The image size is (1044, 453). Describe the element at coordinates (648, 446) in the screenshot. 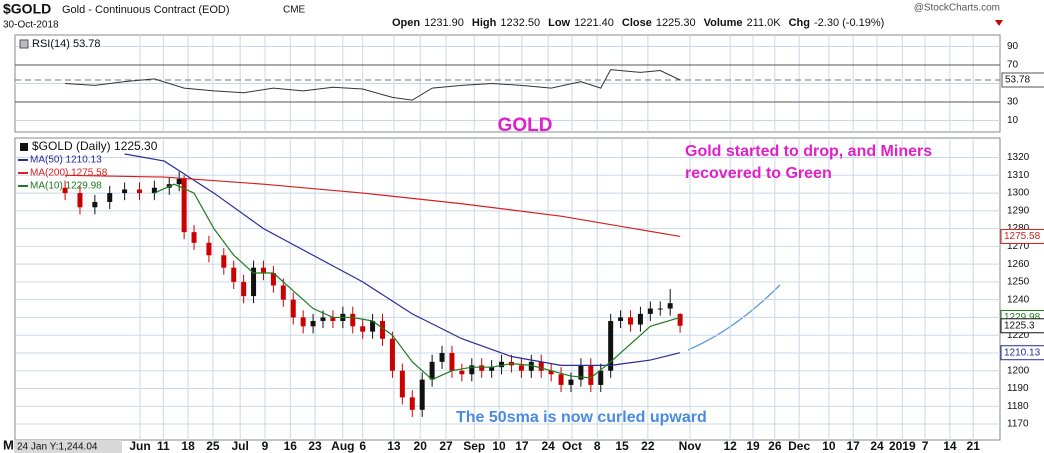

I see `x-tick-label: 22` at that location.